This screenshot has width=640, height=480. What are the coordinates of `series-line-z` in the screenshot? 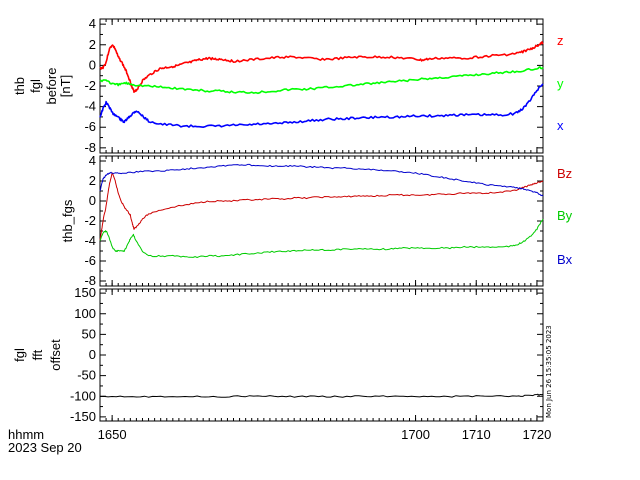 It's located at (321, 67).